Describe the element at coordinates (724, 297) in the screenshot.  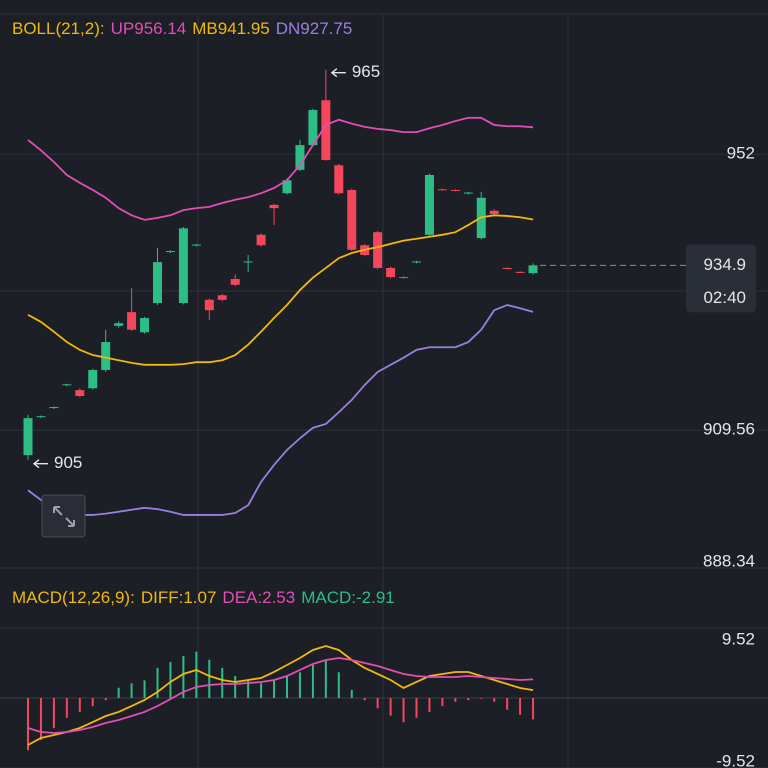
I see `countdown: 02:40` at that location.